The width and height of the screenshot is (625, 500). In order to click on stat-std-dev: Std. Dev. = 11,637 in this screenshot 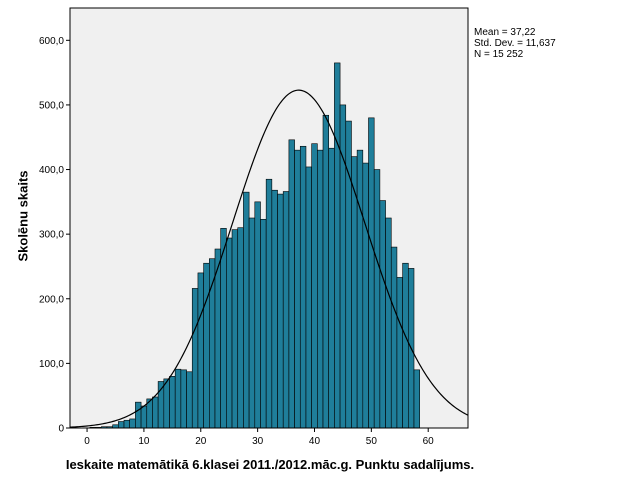, I will do `click(515, 43)`.